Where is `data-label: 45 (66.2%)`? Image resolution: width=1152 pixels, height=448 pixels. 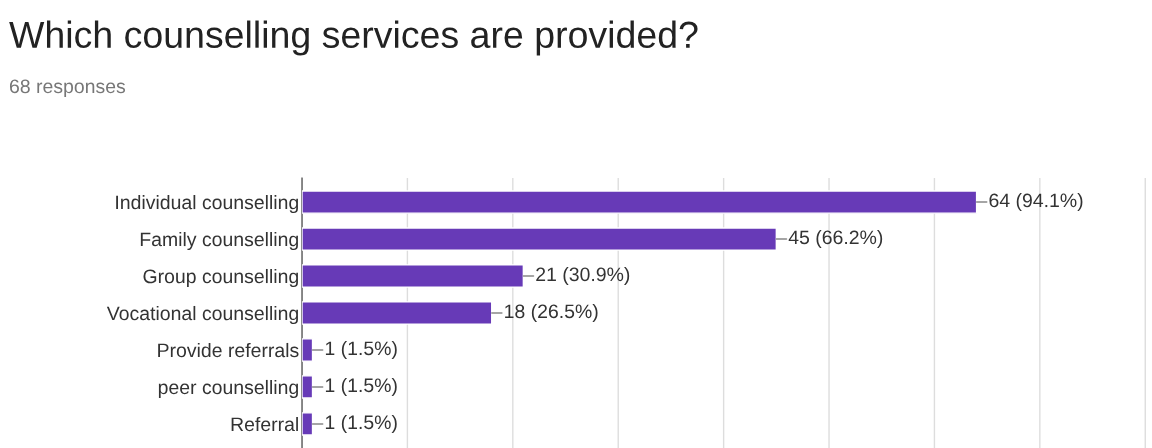
data-label: 45 (66.2%) is located at coordinates (835, 239).